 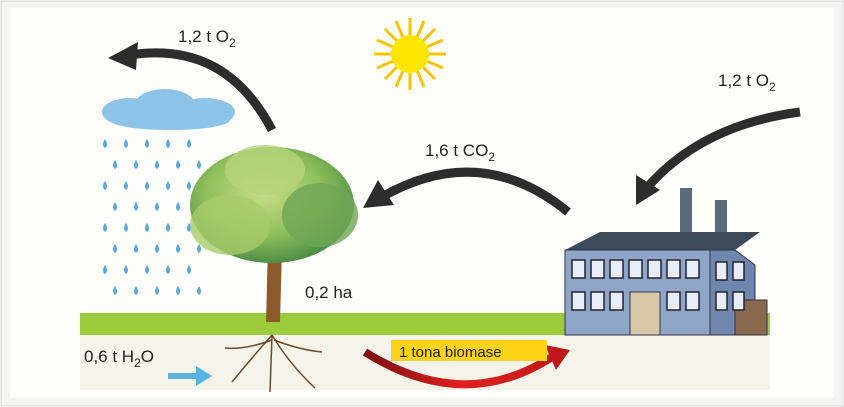 I want to click on carbon-dioxide-label: 1,6 t CO2, so click(x=460, y=152).